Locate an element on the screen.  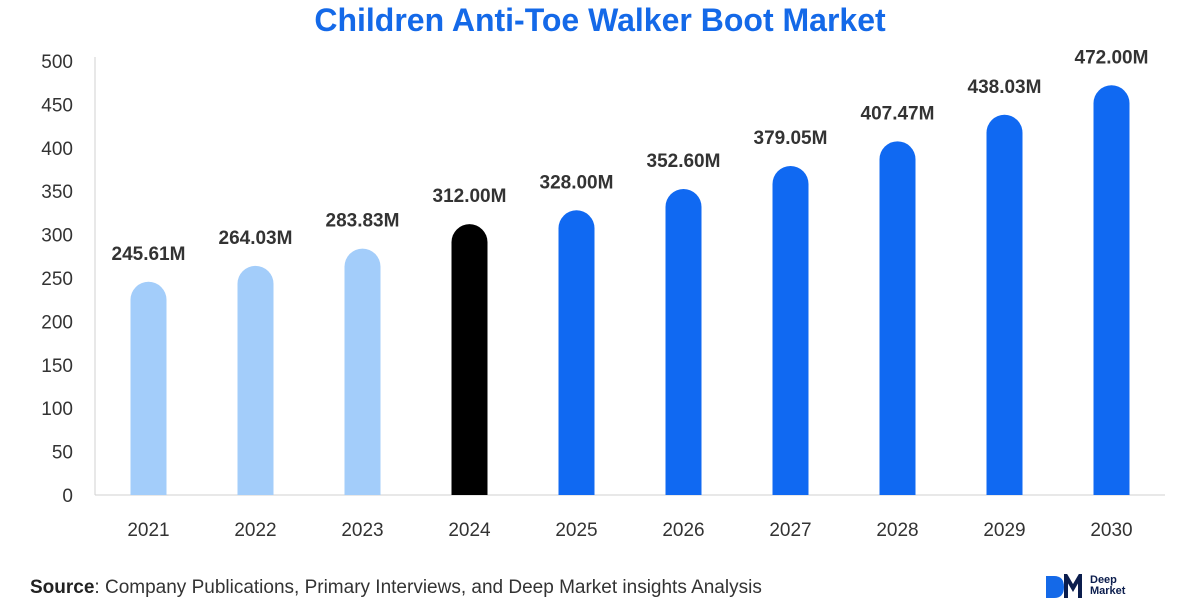
x-tick-label-2026: 2026 is located at coordinates (683, 530).